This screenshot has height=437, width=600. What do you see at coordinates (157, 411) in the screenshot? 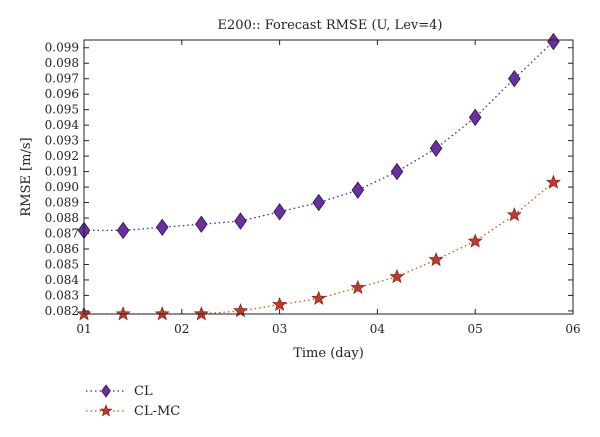
I see `legend-label: CL-MC` at bounding box center [157, 411].